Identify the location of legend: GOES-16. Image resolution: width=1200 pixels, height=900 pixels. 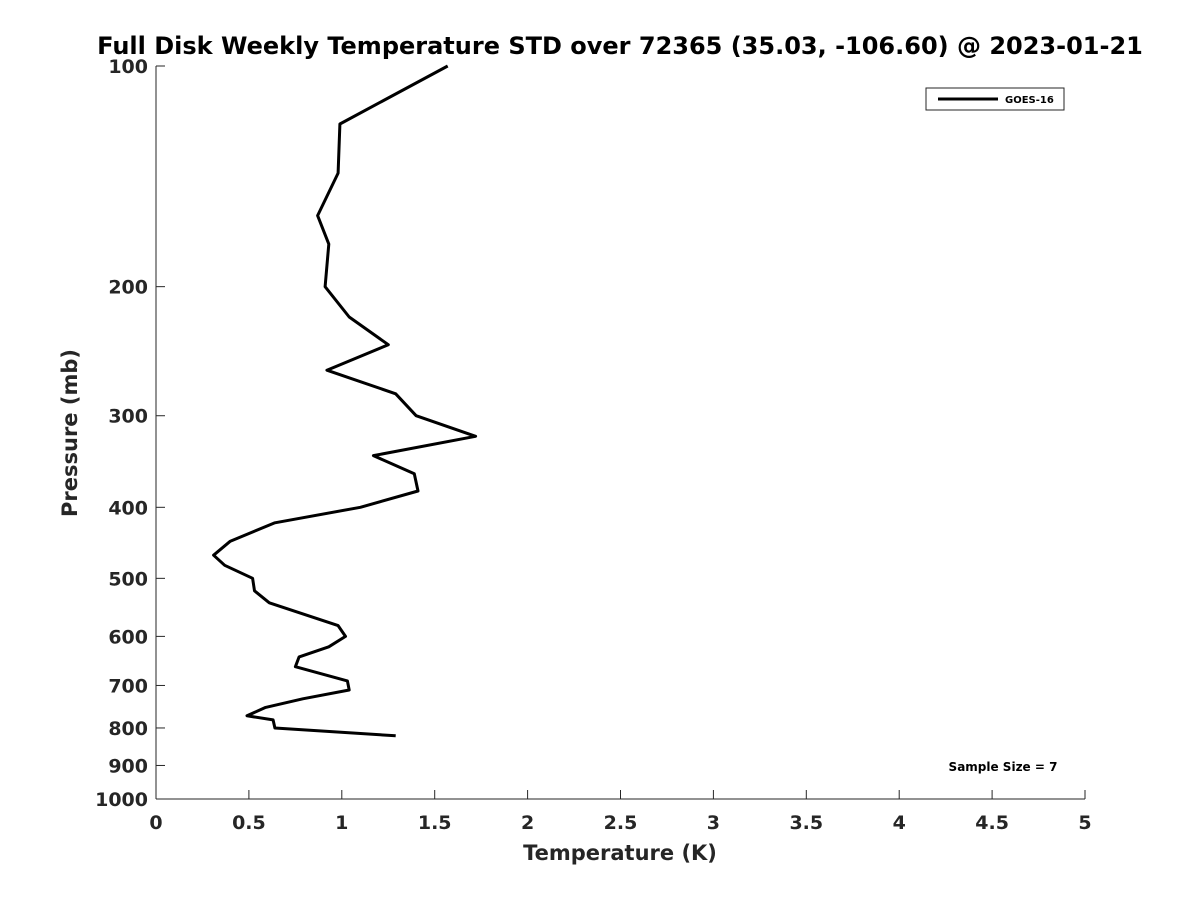
(995, 99).